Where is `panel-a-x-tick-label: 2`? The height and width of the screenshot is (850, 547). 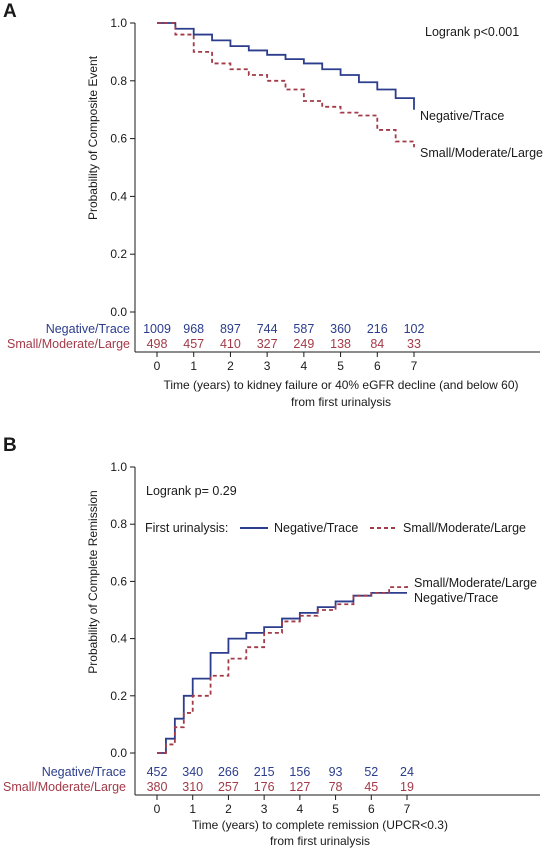
panel-a-x-tick-label: 2 is located at coordinates (230, 366).